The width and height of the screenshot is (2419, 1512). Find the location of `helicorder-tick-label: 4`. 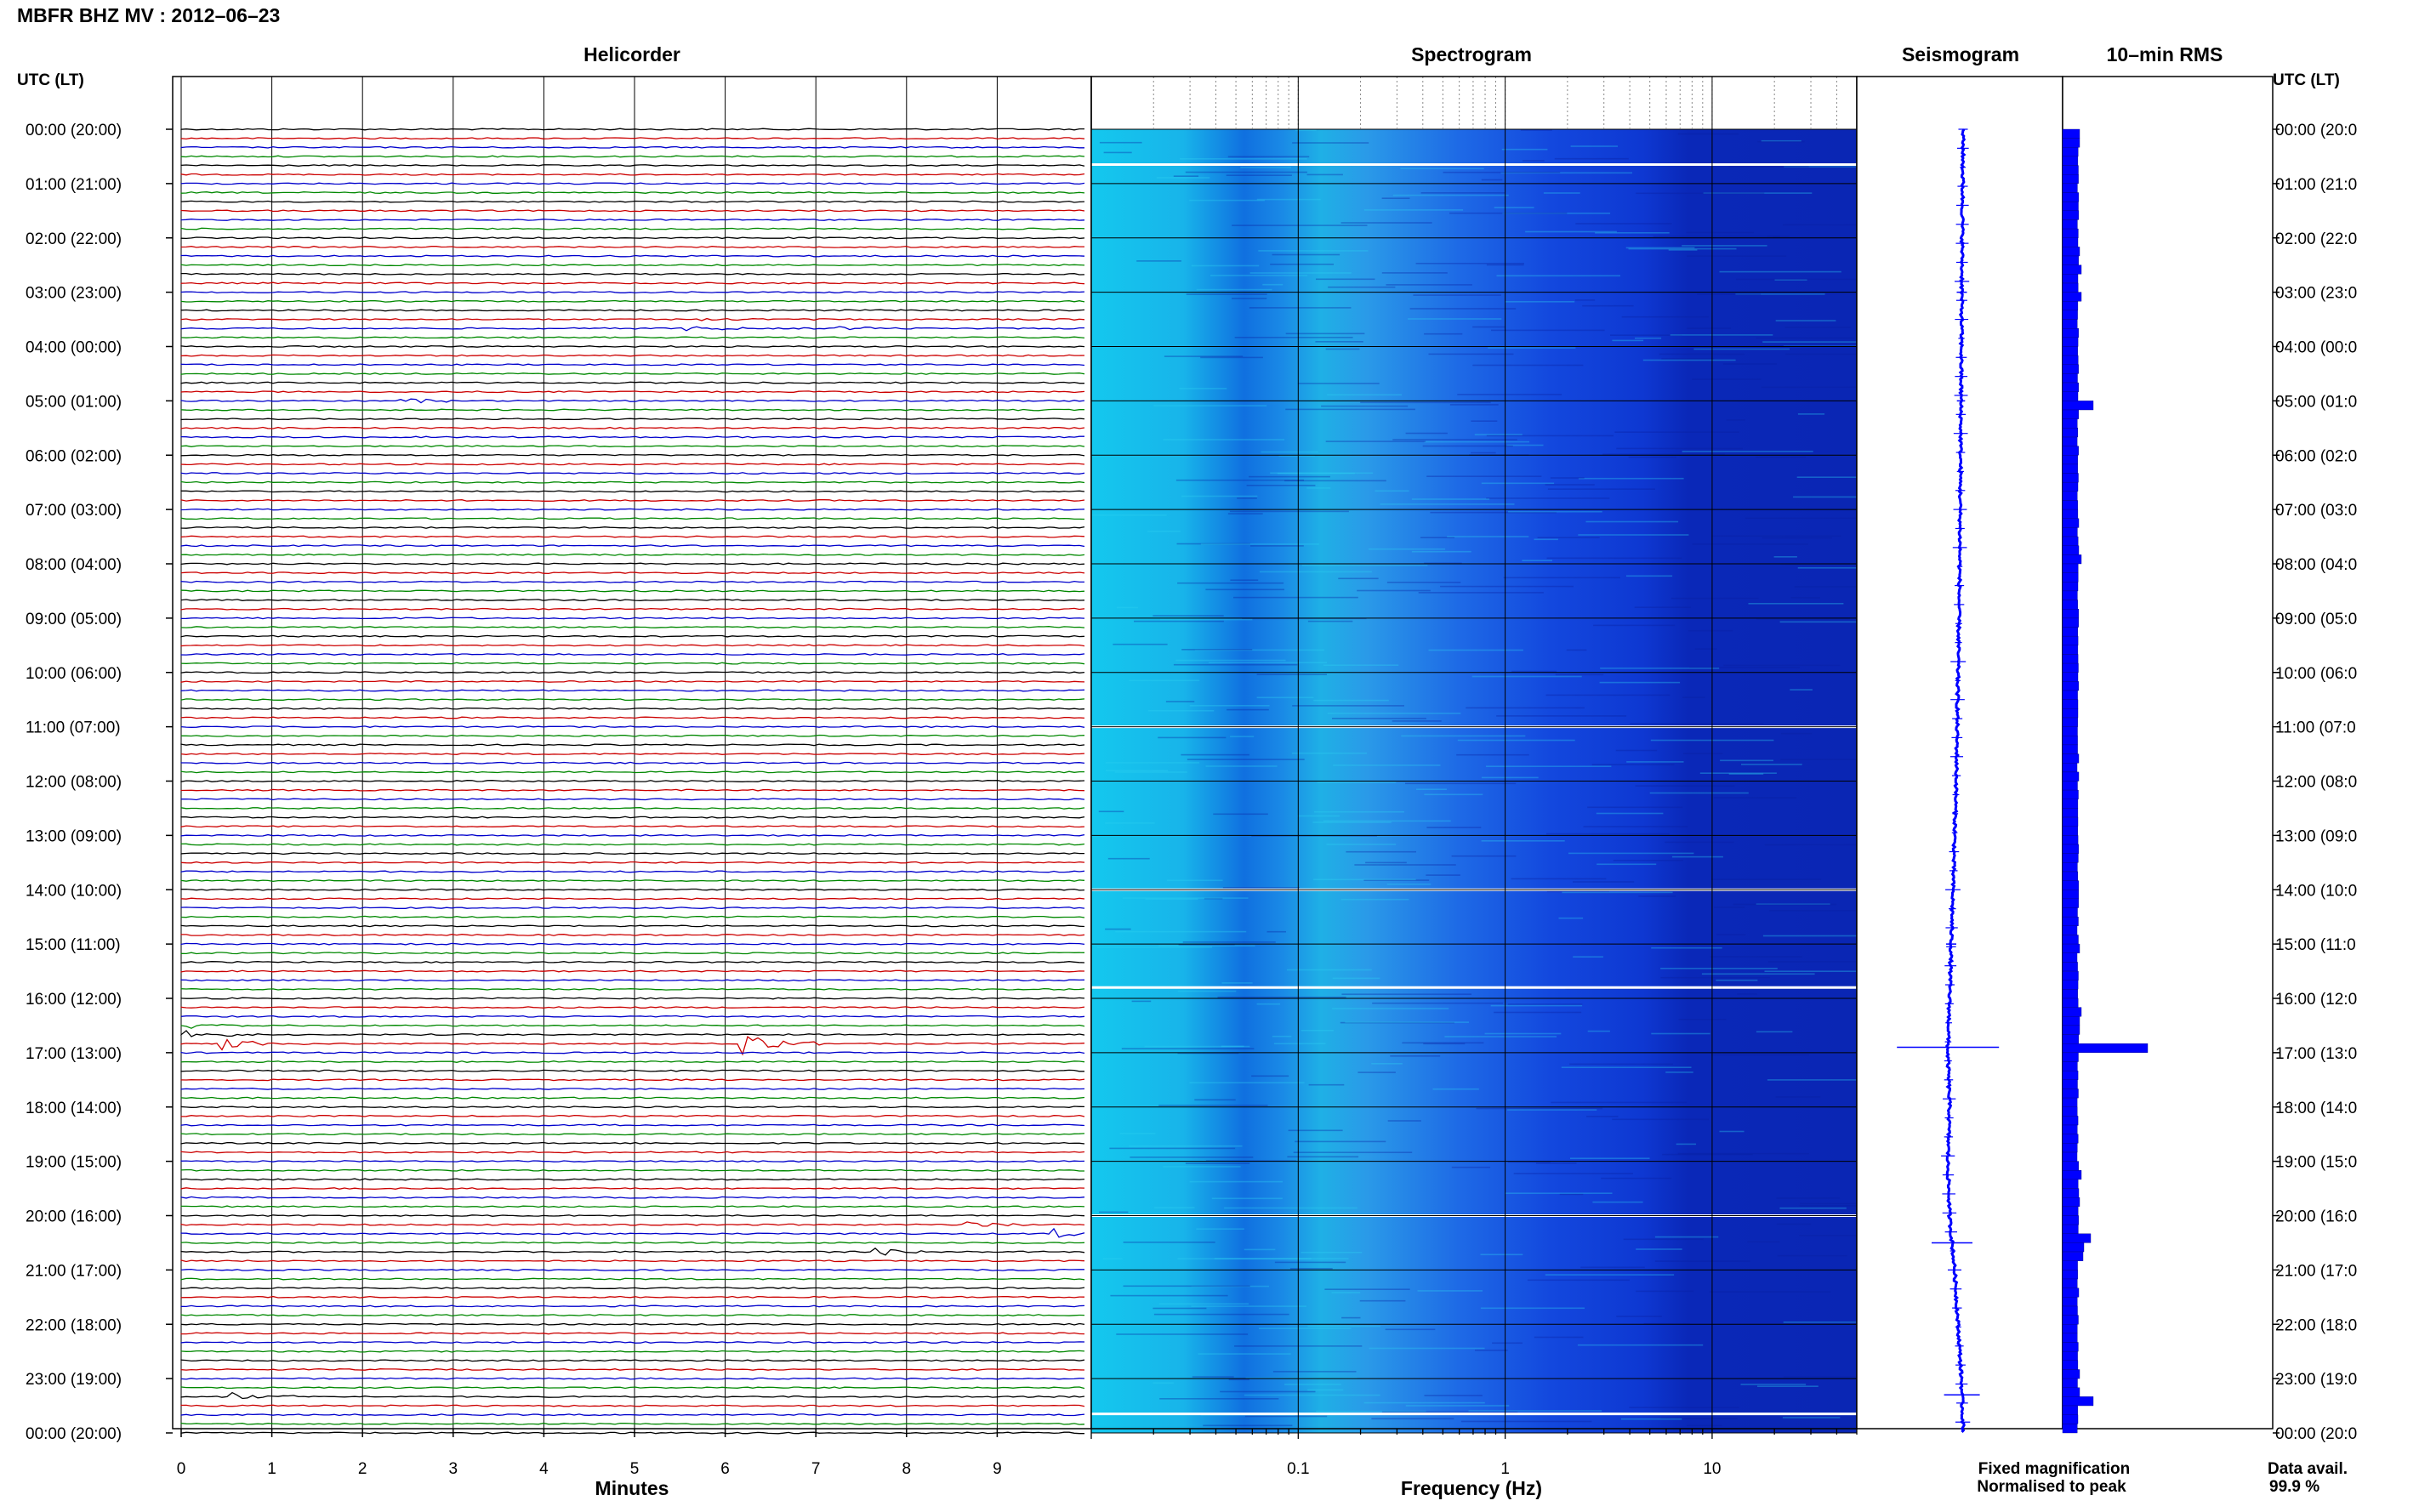

helicorder-tick-label: 4 is located at coordinates (544, 1469).